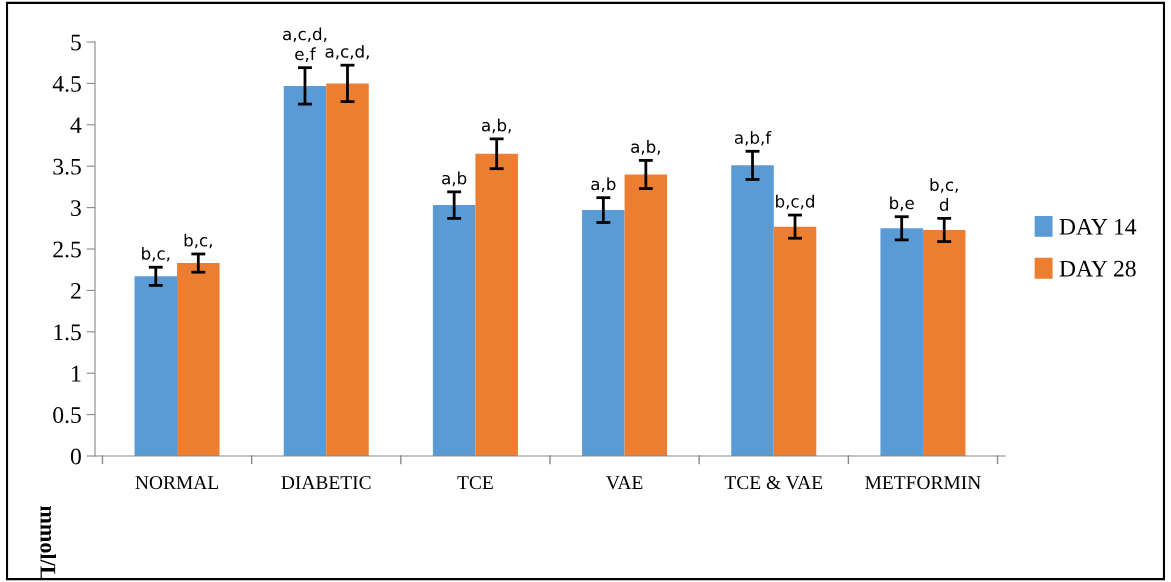 The image size is (1171, 582). I want to click on x-tick-label: TCE, so click(475, 483).